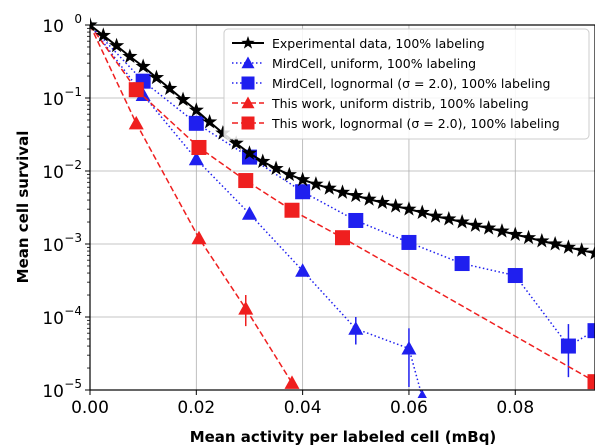 The image size is (595, 445). Describe the element at coordinates (73, 92) in the screenshot. I see `y-tick-exponent: −1` at that location.